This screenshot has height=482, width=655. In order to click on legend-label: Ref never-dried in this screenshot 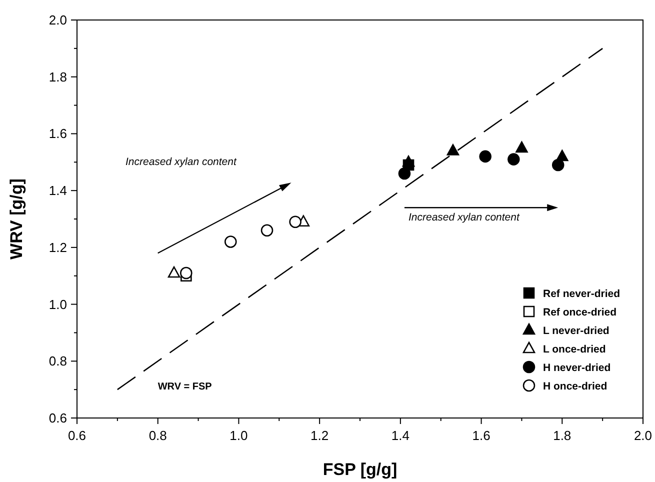, I will do `click(581, 294)`.